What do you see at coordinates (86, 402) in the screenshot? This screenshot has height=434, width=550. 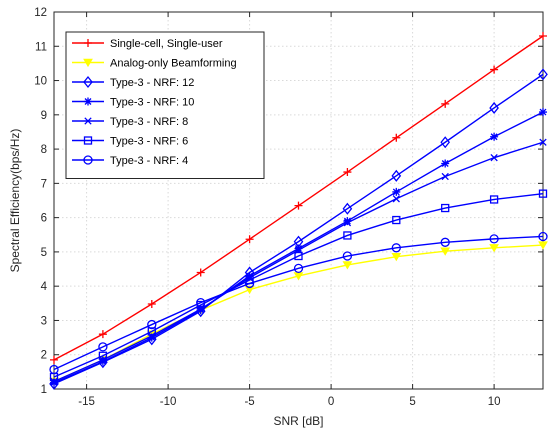 I see `x-tick-label: -15` at bounding box center [86, 402].